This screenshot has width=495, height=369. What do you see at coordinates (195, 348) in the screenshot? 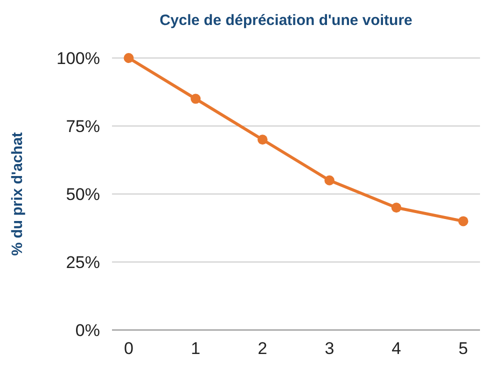
I see `x-tick-label: 1` at bounding box center [195, 348].